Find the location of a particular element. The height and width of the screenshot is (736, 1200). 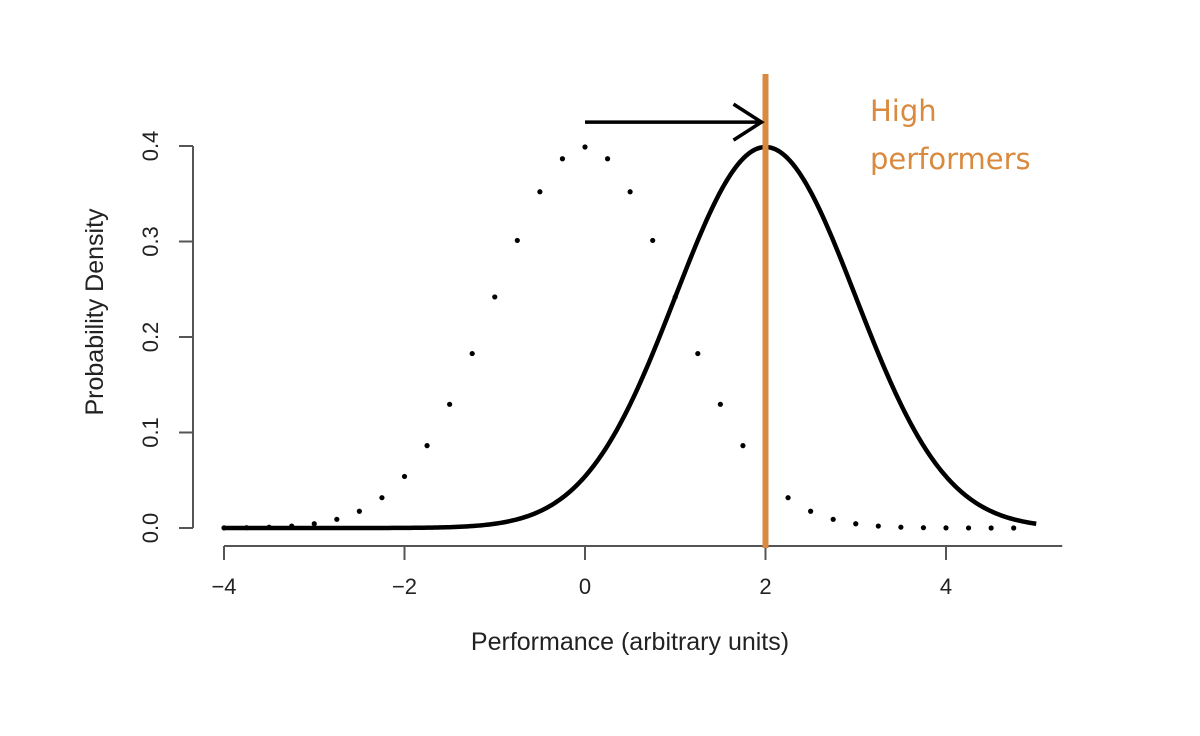

y-tick-label: 0.4 is located at coordinates (150, 146).